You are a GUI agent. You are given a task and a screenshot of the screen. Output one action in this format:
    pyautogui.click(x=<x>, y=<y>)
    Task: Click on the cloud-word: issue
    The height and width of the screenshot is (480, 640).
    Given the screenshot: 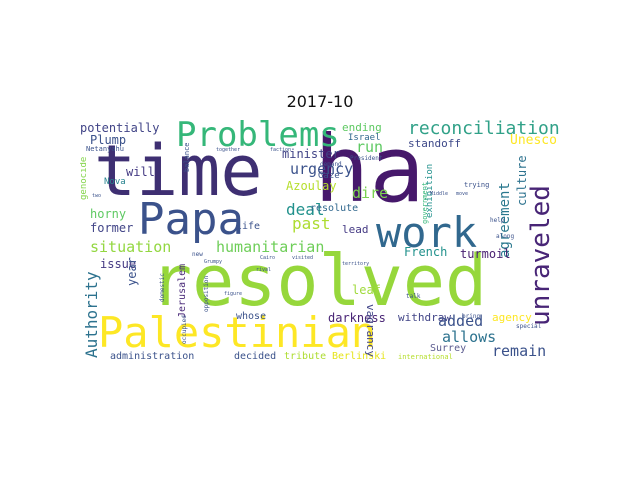 What is the action you would take?
    pyautogui.click(x=118, y=264)
    